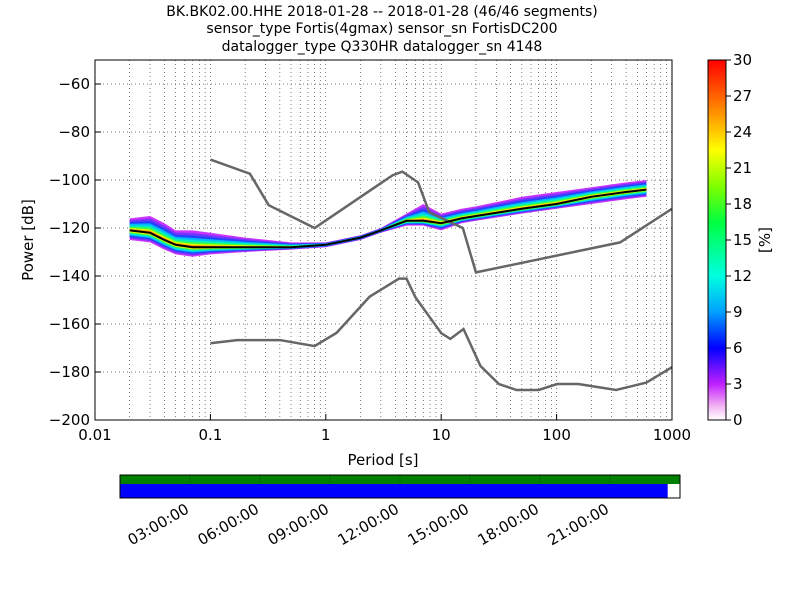  What do you see at coordinates (765, 240) in the screenshot?
I see `colorbar-label: [%]` at bounding box center [765, 240].